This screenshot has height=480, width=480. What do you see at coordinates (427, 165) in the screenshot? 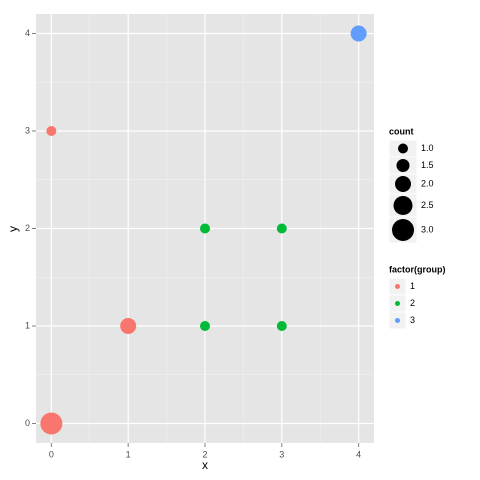
I see `legend-label: 1.5` at bounding box center [427, 165].